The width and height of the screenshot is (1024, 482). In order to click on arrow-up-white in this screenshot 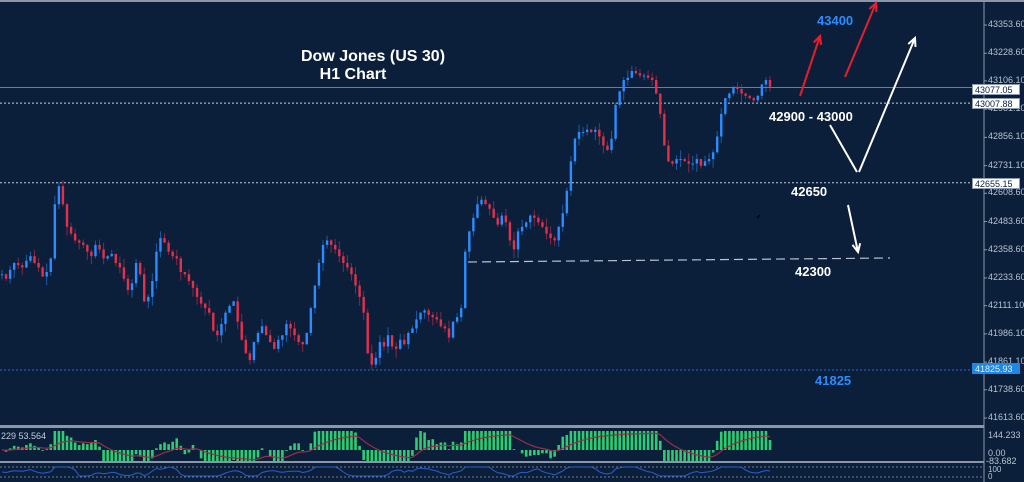, I will do `click(887, 105)`.